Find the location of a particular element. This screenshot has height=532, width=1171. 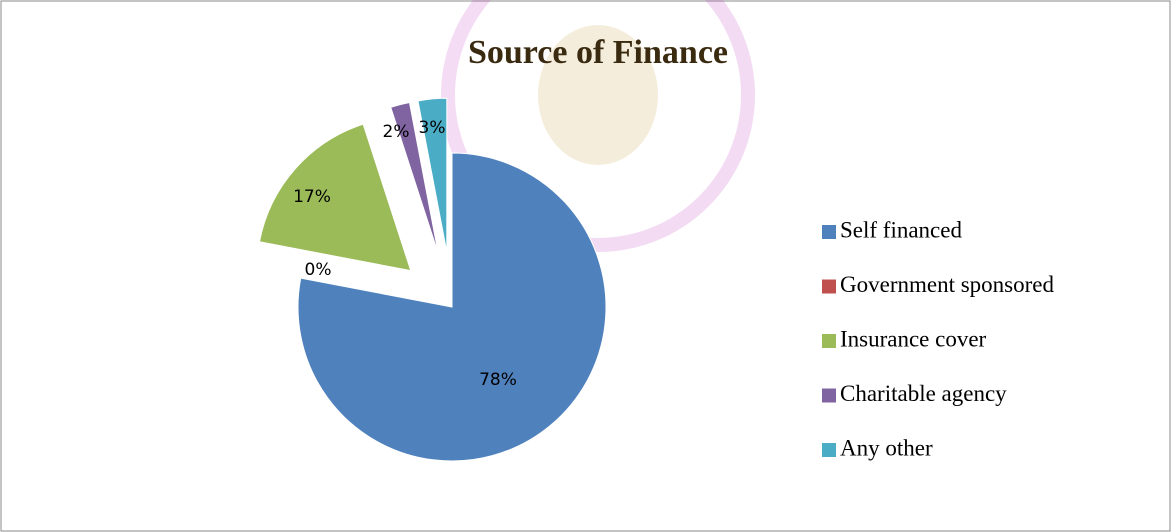

data-label: 3% is located at coordinates (432, 128).